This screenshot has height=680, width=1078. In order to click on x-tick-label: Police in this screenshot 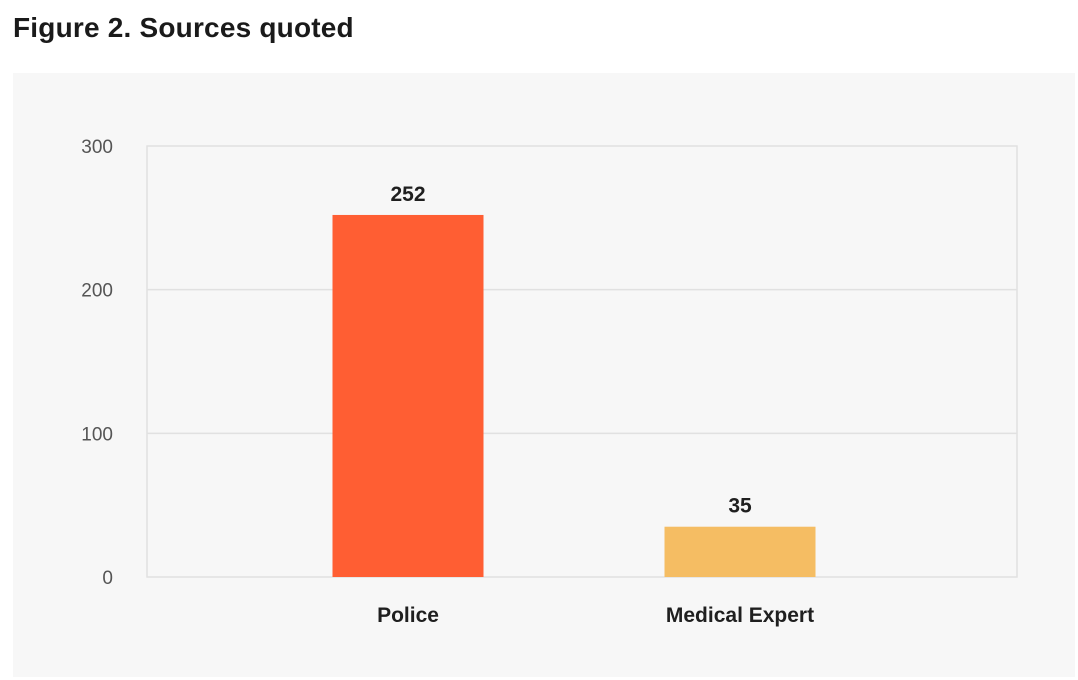, I will do `click(408, 615)`.